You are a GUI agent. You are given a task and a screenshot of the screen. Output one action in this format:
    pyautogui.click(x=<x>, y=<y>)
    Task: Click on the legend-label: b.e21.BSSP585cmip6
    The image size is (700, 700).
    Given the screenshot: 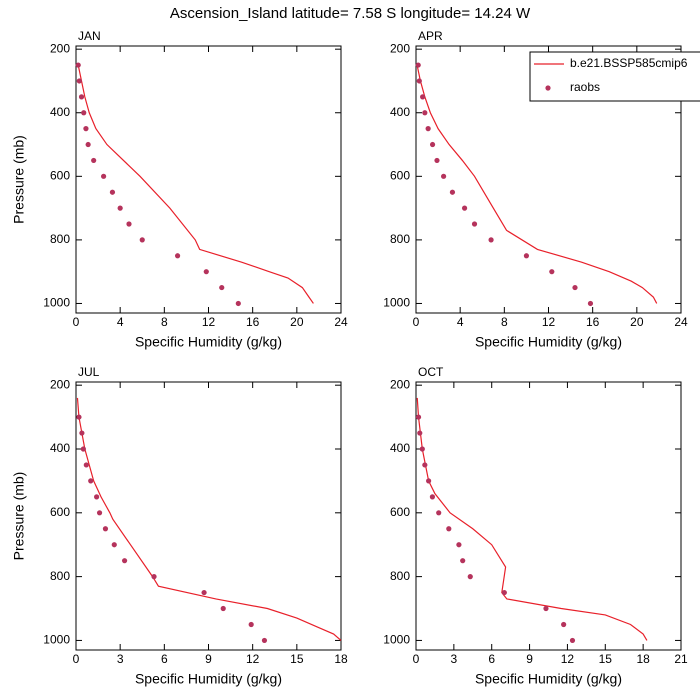 What is the action you would take?
    pyautogui.click(x=629, y=63)
    